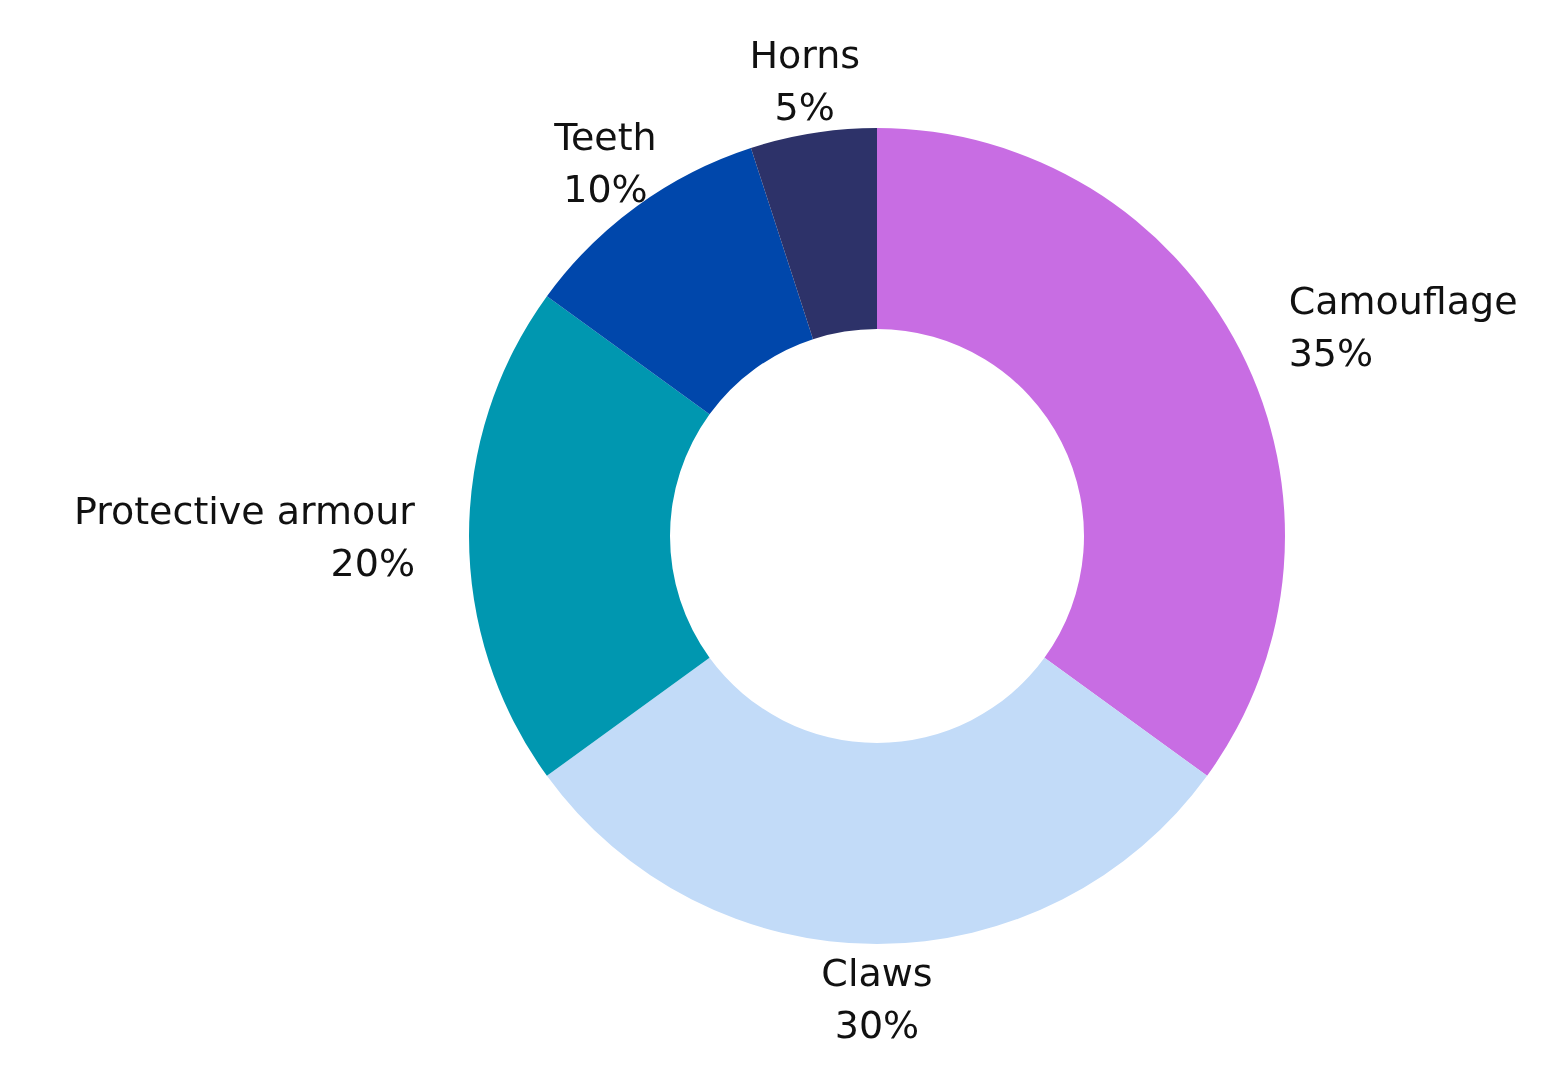 The width and height of the screenshot is (1549, 1088). Describe the element at coordinates (605, 137) in the screenshot. I see `slice-label: Teeth` at that location.